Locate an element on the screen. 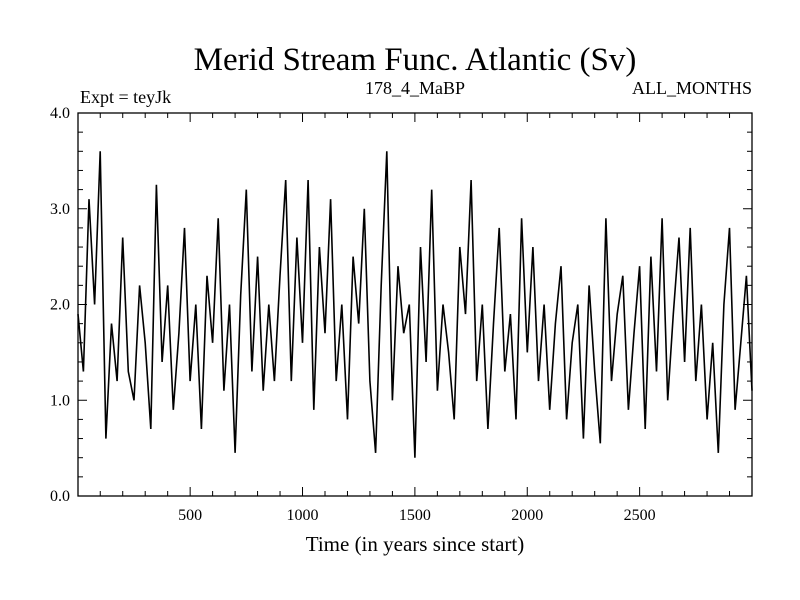 This screenshot has width=800, height=600. x-tick-label: 2000 is located at coordinates (527, 515).